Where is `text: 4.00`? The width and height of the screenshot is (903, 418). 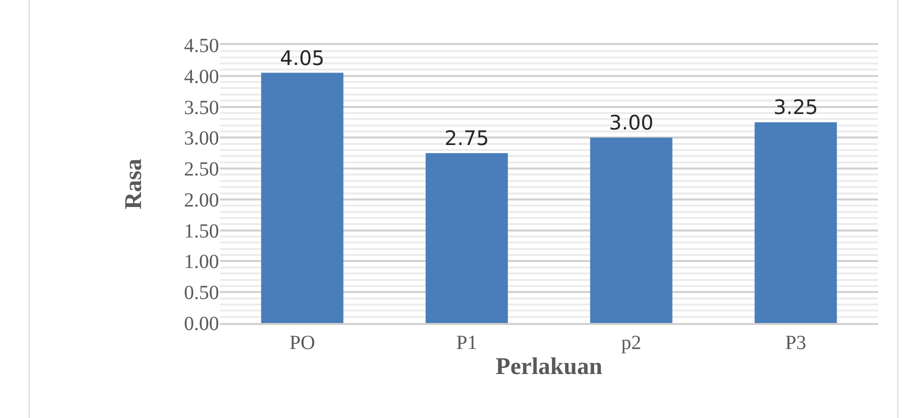
text: 4.00 is located at coordinates (201, 77).